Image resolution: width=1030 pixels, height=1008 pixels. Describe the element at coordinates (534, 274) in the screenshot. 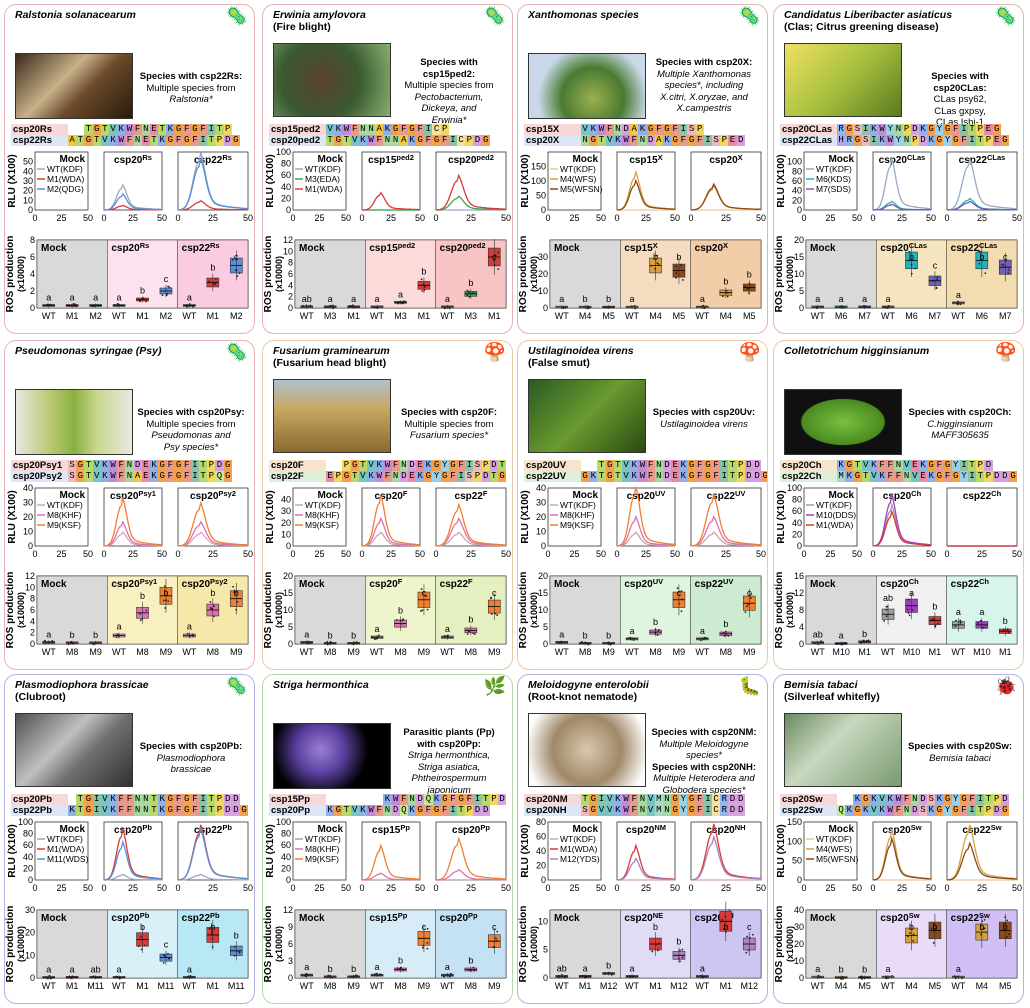

I see `ros-axis-unit: (x10000)` at that location.